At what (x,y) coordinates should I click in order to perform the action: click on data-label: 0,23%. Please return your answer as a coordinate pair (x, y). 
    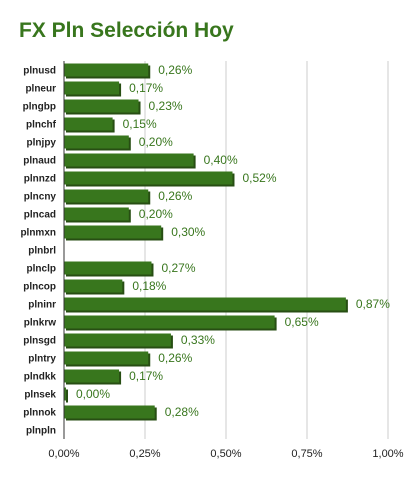
    Looking at the image, I should click on (166, 106).